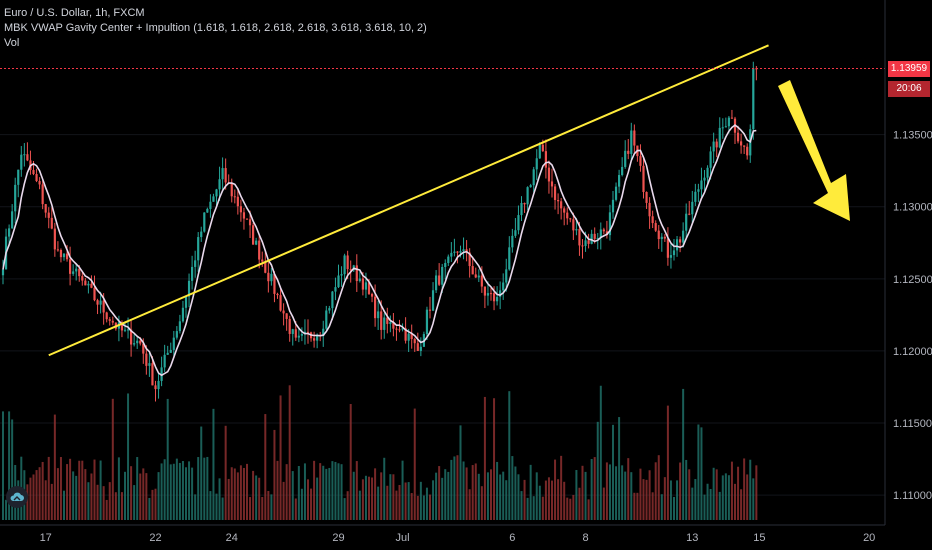 The height and width of the screenshot is (550, 932). Describe the element at coordinates (232, 538) in the screenshot. I see `x-tick-label: 24` at that location.